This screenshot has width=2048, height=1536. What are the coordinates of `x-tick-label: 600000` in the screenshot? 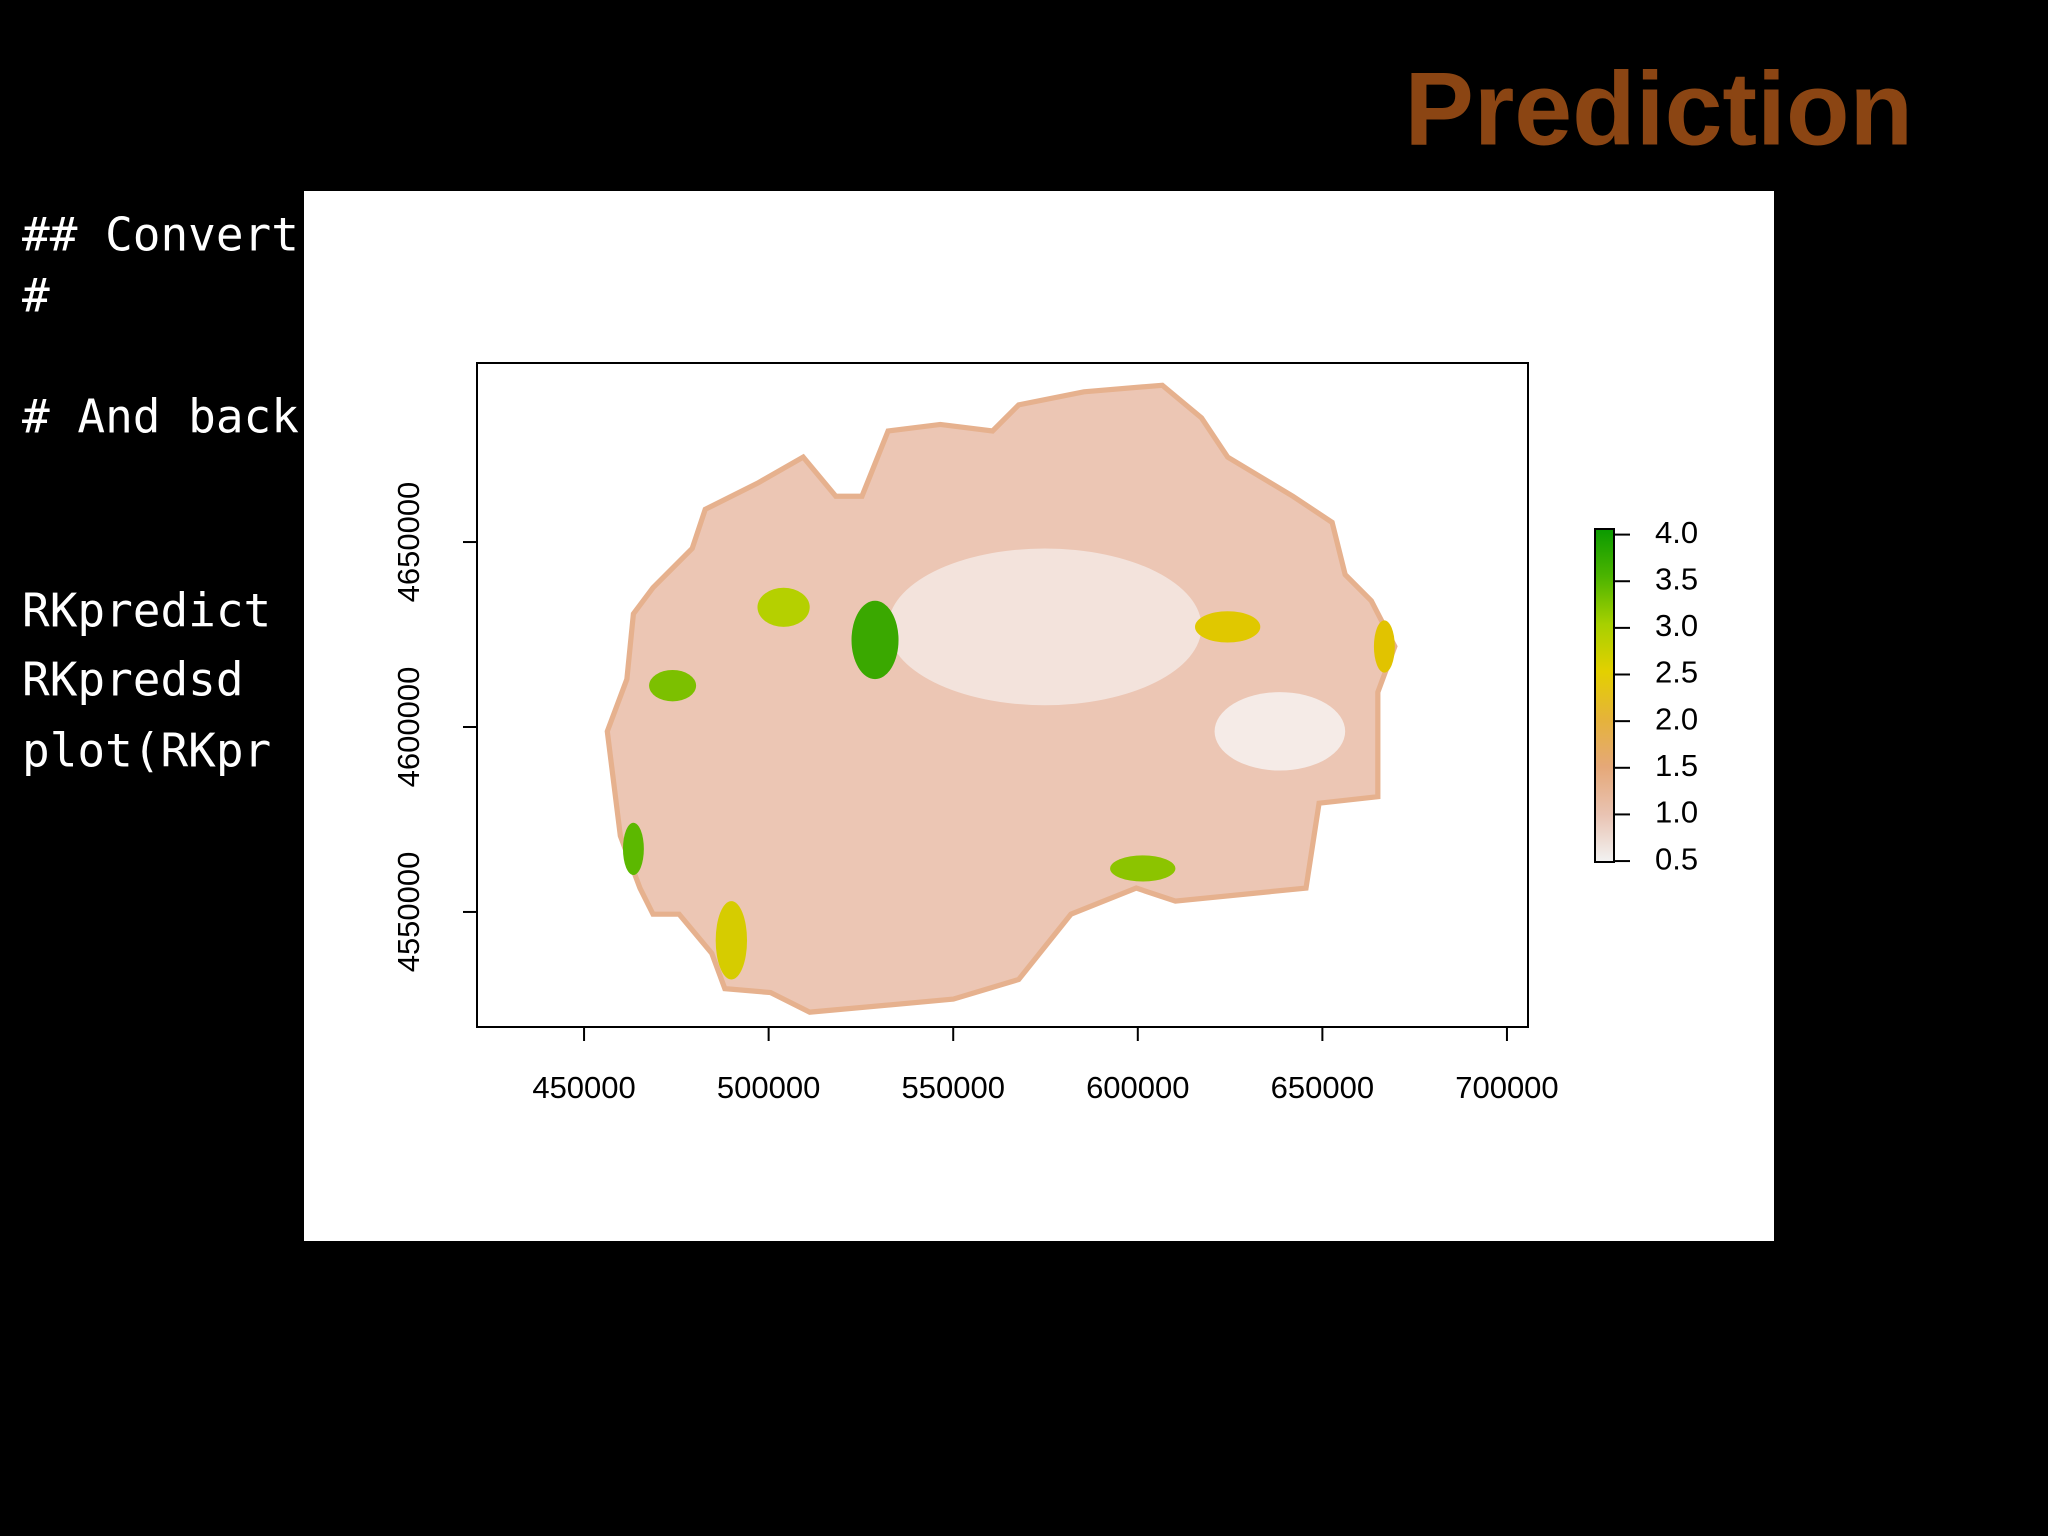 It's located at (1137, 1087).